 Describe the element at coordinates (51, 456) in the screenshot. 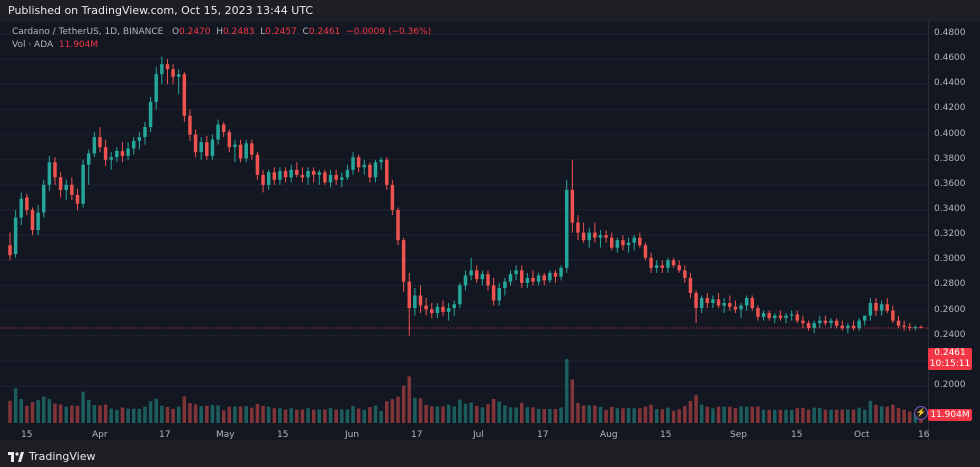

I see `tradingview-brand: TradingView` at that location.